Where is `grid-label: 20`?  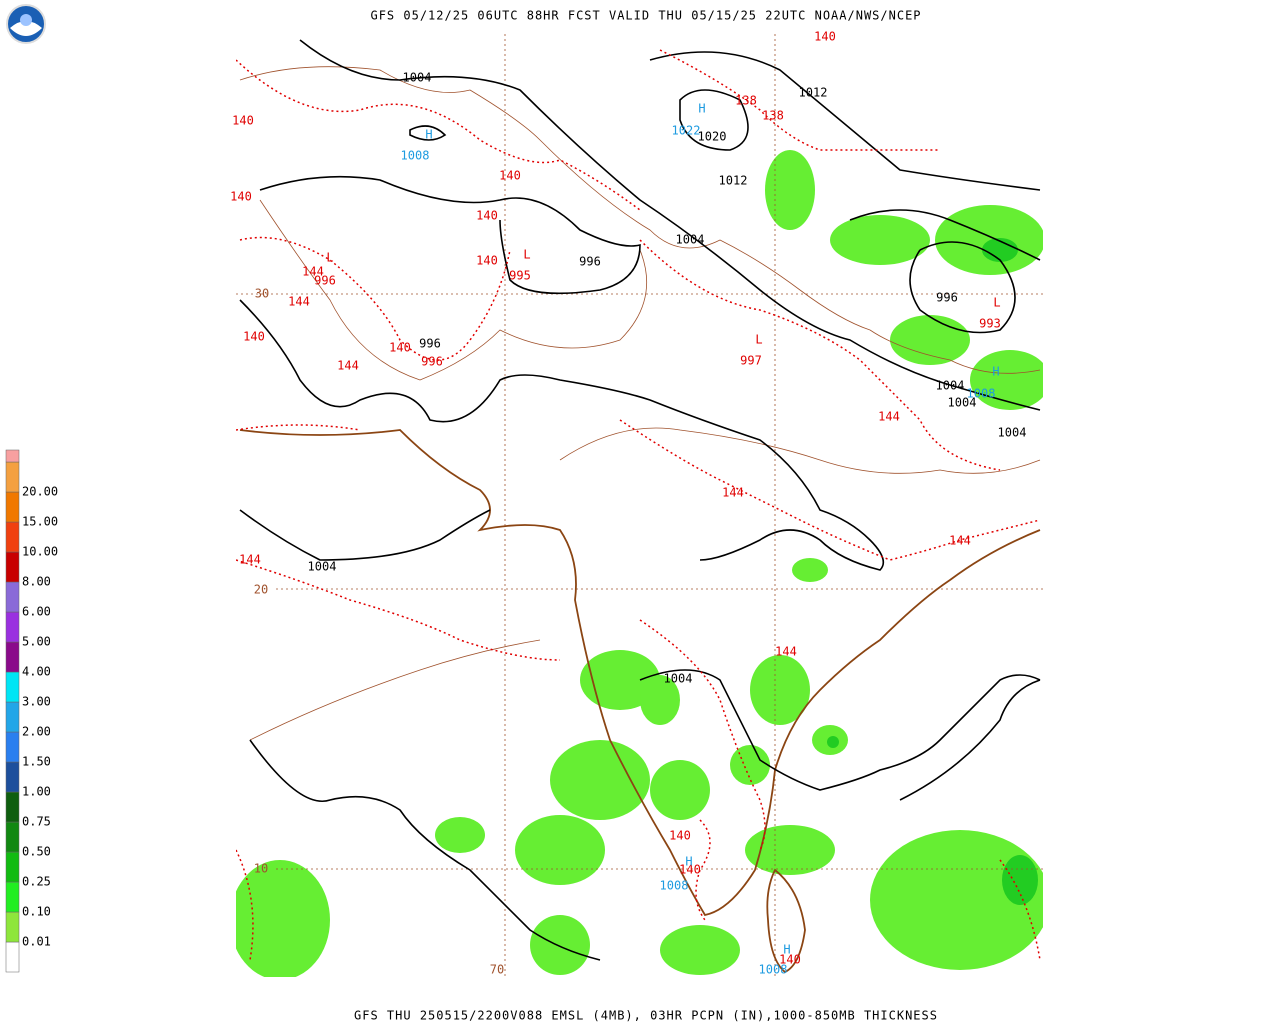
grid-label: 20 is located at coordinates (261, 590).